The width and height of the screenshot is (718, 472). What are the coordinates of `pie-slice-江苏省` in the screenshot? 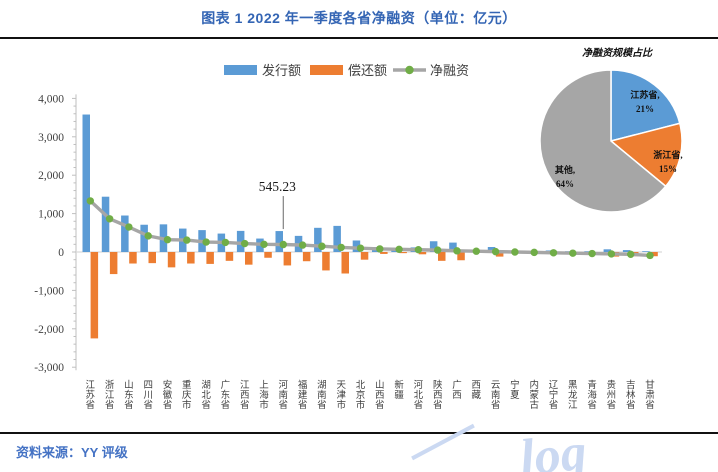 It's located at (645, 105).